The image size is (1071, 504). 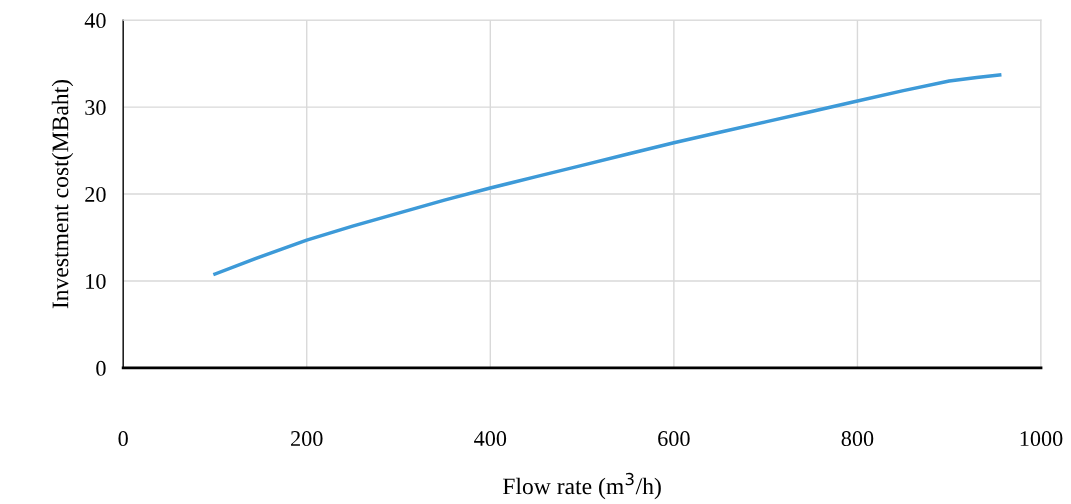 What do you see at coordinates (95, 194) in the screenshot?
I see `y-tick-label: 20` at bounding box center [95, 194].